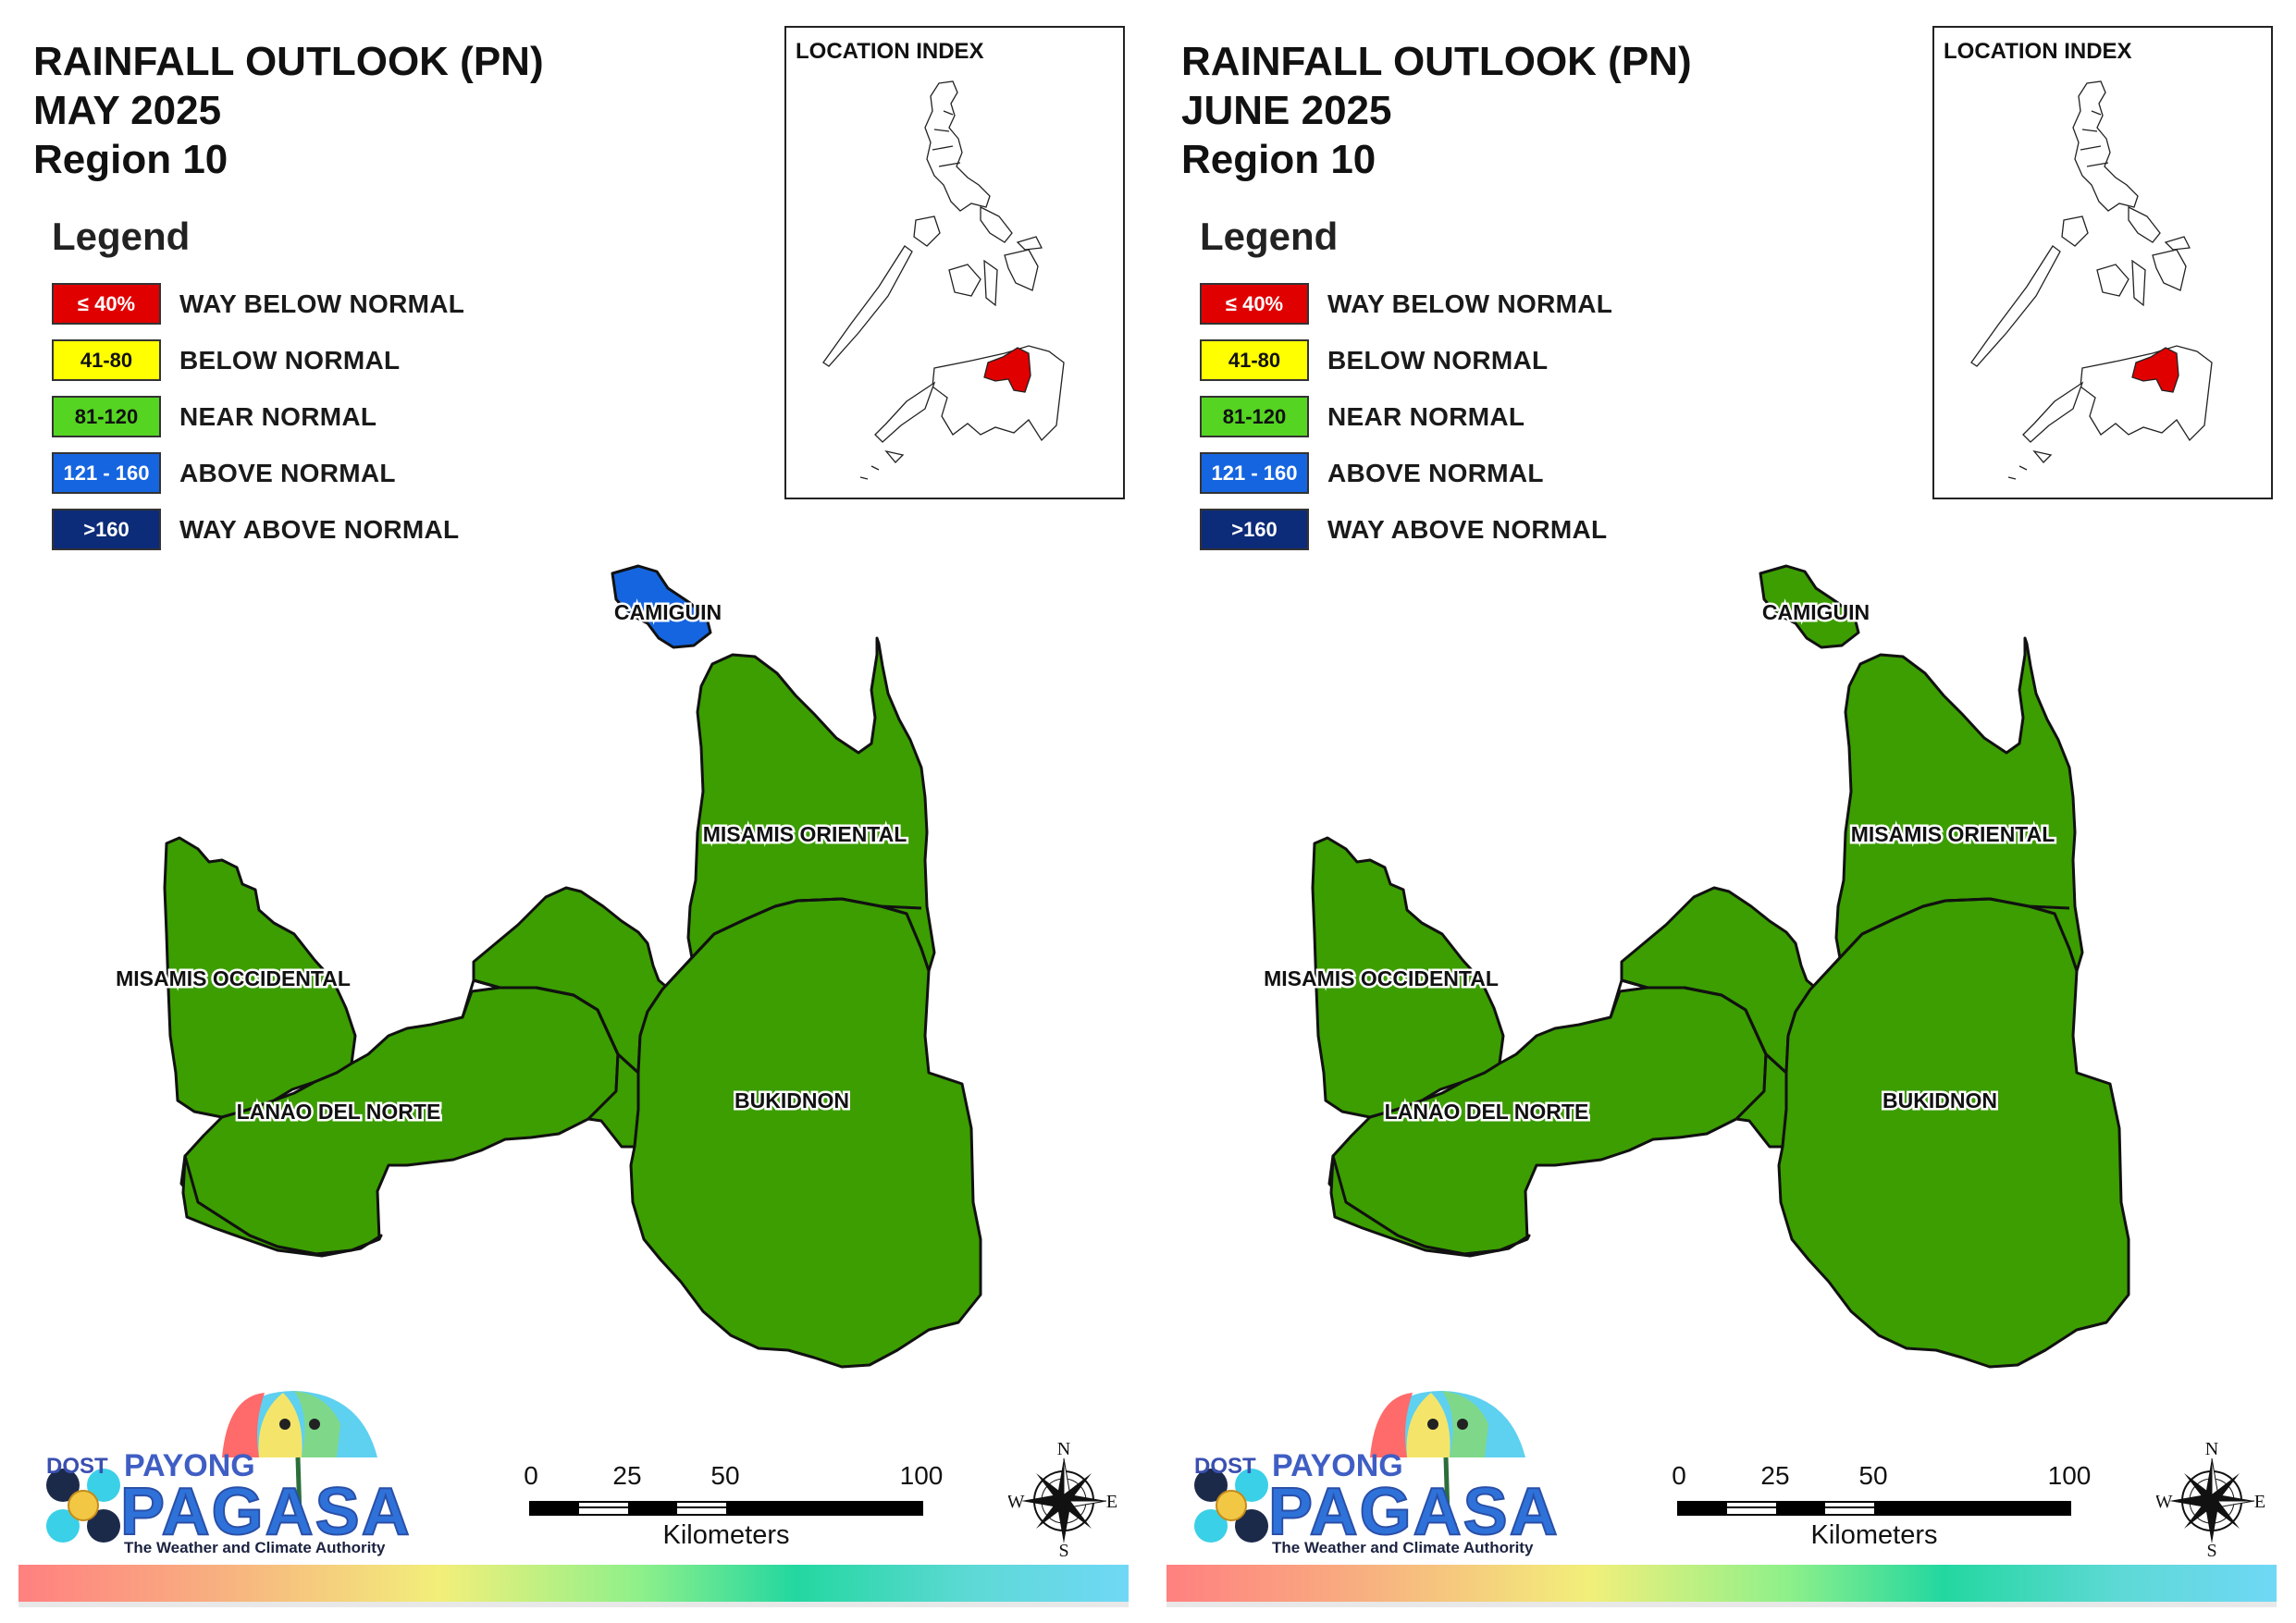 This screenshot has height=1623, width=2296. Describe the element at coordinates (288, 110) in the screenshot. I see `map-title: RAINFALL OUTLOOK (PN) MAY 2025 Region 10` at that location.